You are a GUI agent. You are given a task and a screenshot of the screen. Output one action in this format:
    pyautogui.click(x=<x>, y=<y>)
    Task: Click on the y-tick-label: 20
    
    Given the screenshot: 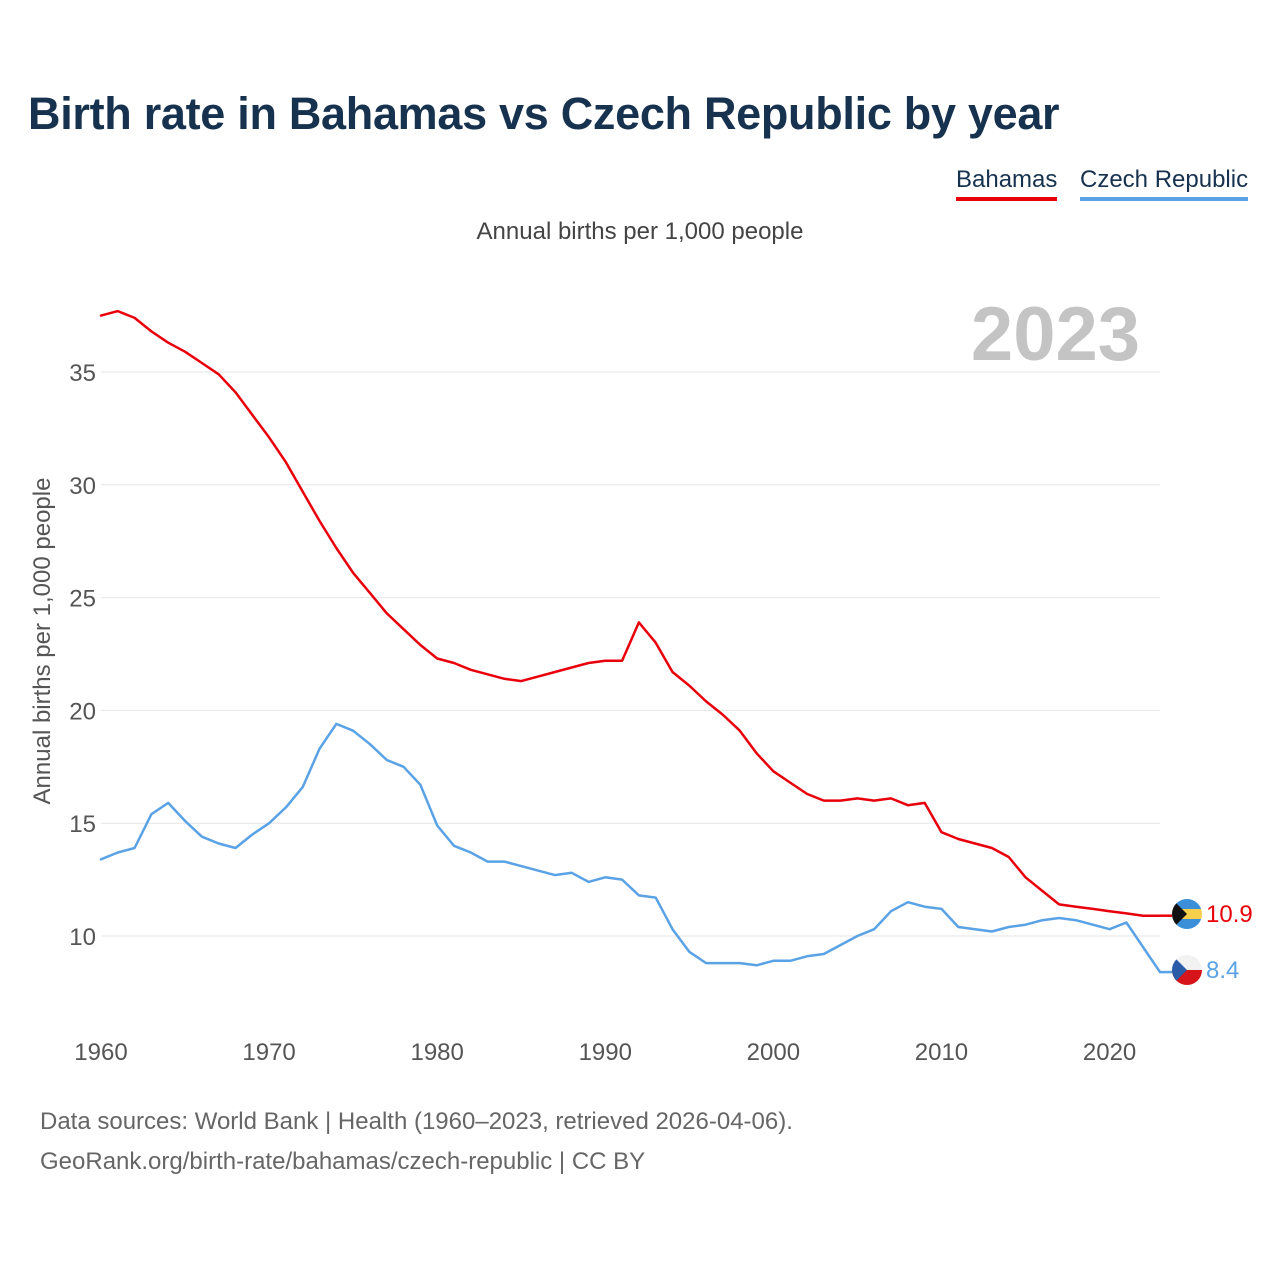 What is the action you would take?
    pyautogui.click(x=82, y=711)
    